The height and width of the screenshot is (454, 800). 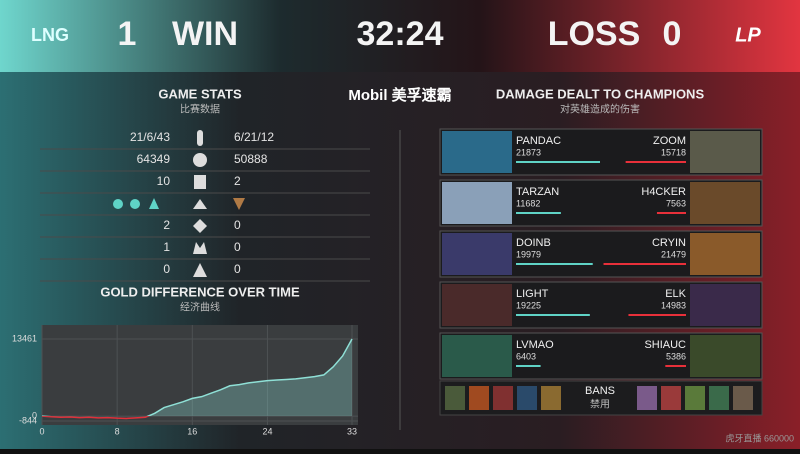 I want to click on result: LOSS, so click(x=594, y=34).